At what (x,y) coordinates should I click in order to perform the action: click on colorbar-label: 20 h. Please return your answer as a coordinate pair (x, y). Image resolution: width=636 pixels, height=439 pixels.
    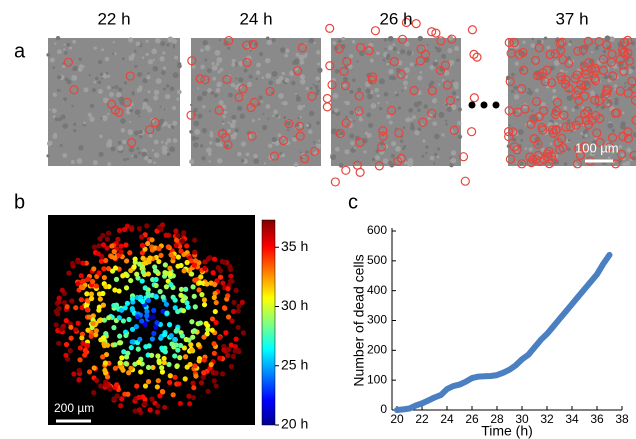
    Looking at the image, I should click on (294, 424).